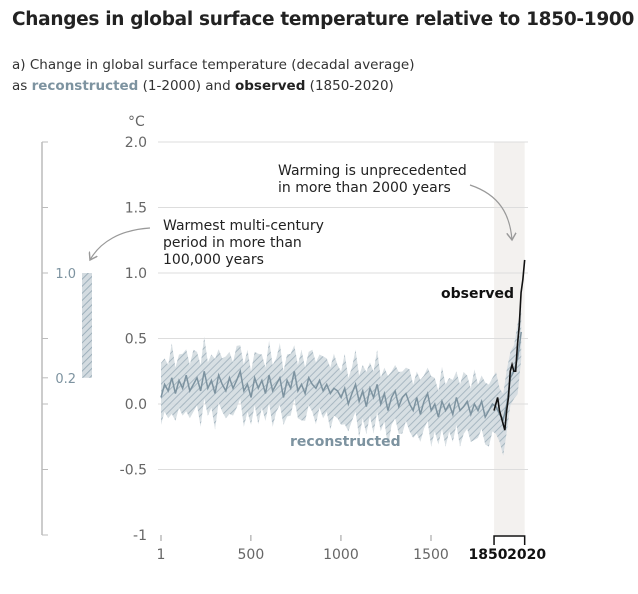 This screenshot has width=638, height=594. What do you see at coordinates (345, 442) in the screenshot?
I see `reconstructed-label: reconstructed` at bounding box center [345, 442].